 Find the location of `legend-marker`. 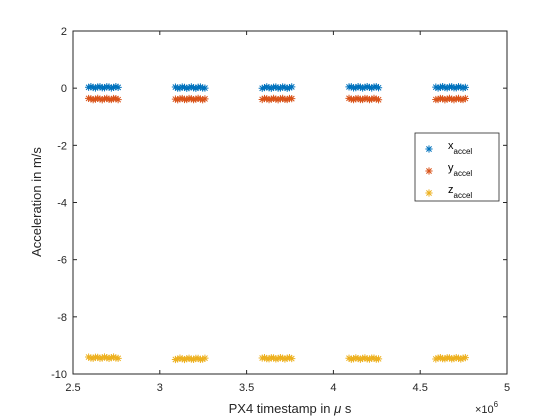

legend-marker is located at coordinates (429, 149).